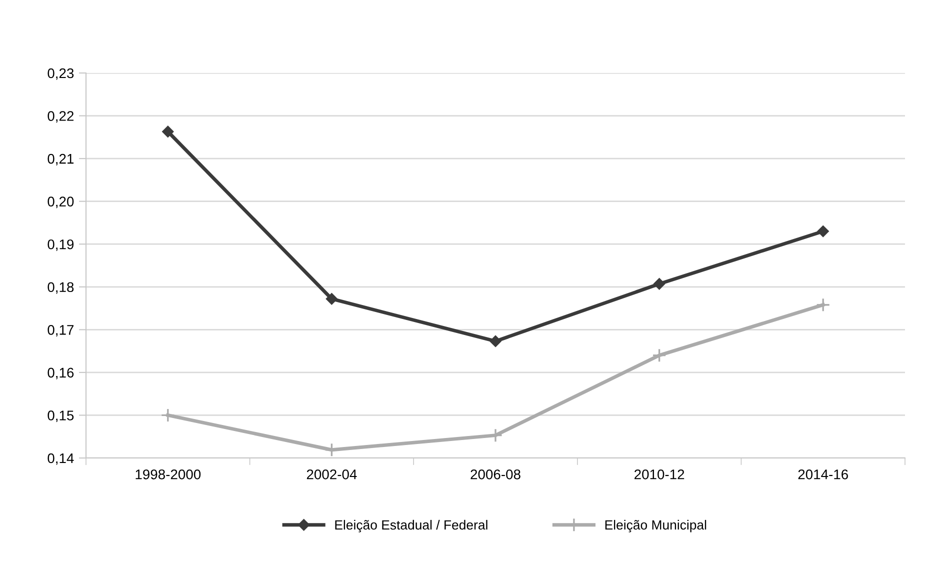 This screenshot has width=945, height=563. Describe the element at coordinates (331, 474) in the screenshot. I see `x-tick-label: 2002-04` at that location.